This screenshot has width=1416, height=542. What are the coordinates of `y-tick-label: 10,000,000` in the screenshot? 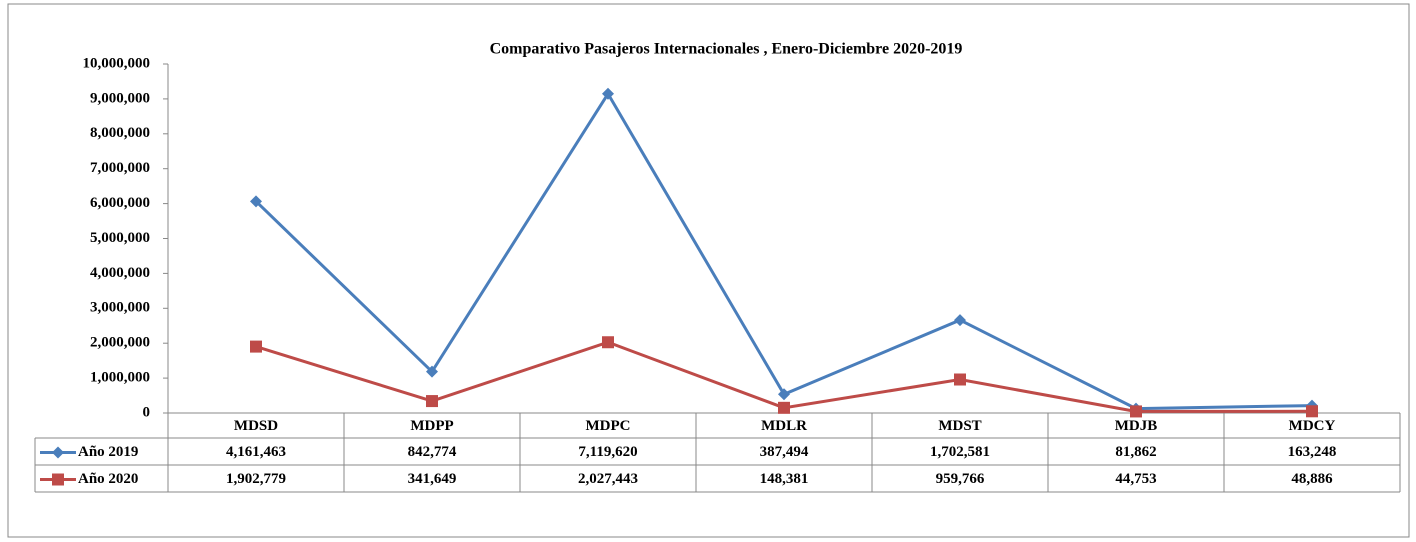 It's located at (117, 63).